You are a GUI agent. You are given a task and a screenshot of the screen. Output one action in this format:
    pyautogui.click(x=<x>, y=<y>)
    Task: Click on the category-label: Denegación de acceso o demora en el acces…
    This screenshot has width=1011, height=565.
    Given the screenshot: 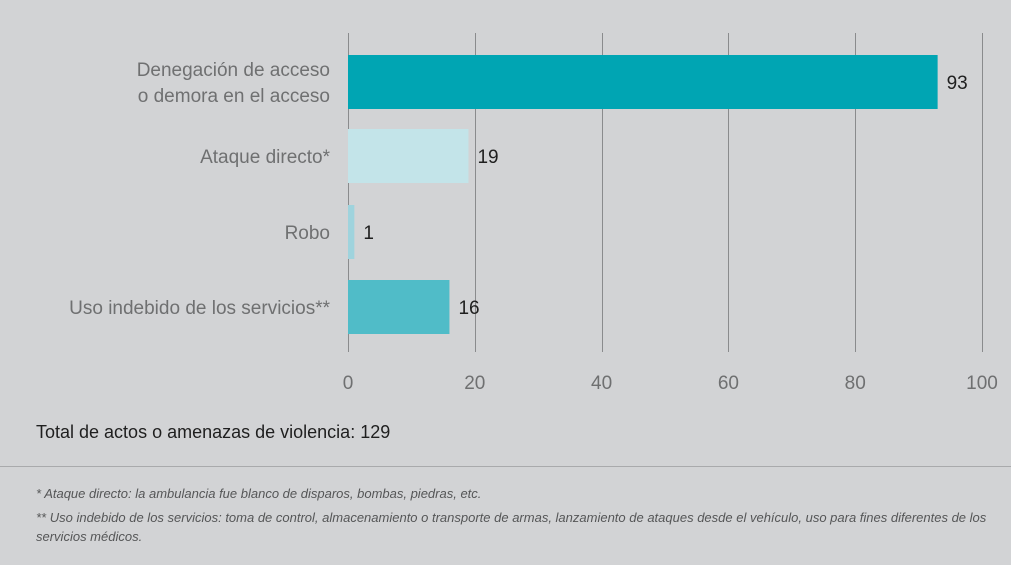 What is the action you would take?
    pyautogui.click(x=233, y=83)
    